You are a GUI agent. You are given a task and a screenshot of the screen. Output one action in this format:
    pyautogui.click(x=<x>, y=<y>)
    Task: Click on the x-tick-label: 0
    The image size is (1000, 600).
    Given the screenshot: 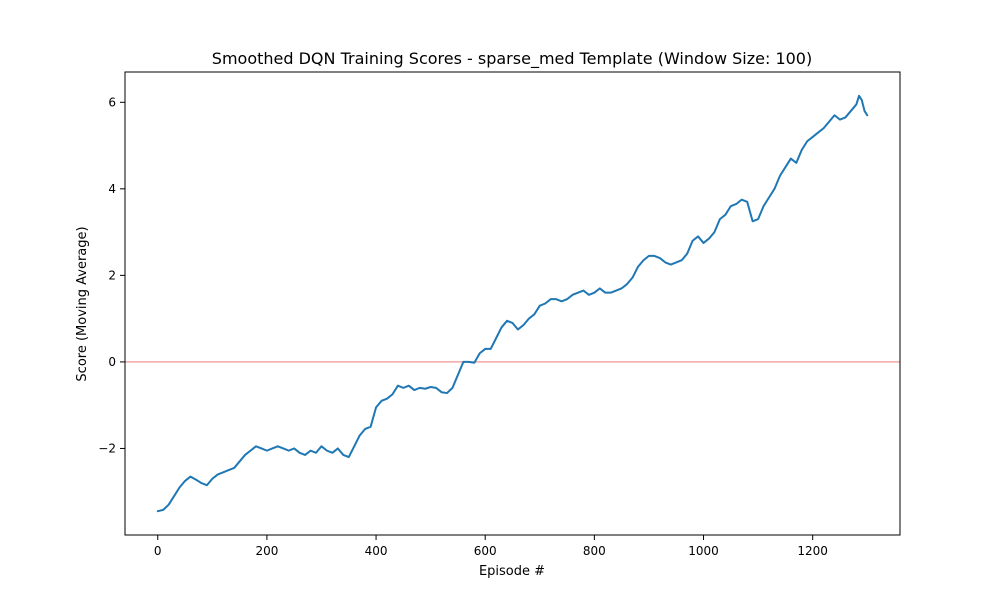 What is the action you would take?
    pyautogui.click(x=158, y=551)
    